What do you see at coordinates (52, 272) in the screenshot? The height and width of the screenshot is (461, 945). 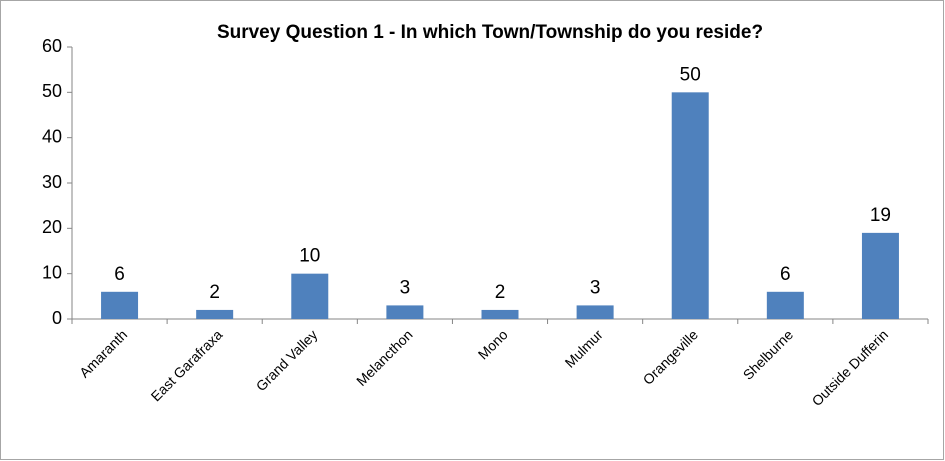 I see `y-tick-label: 10` at bounding box center [52, 272].